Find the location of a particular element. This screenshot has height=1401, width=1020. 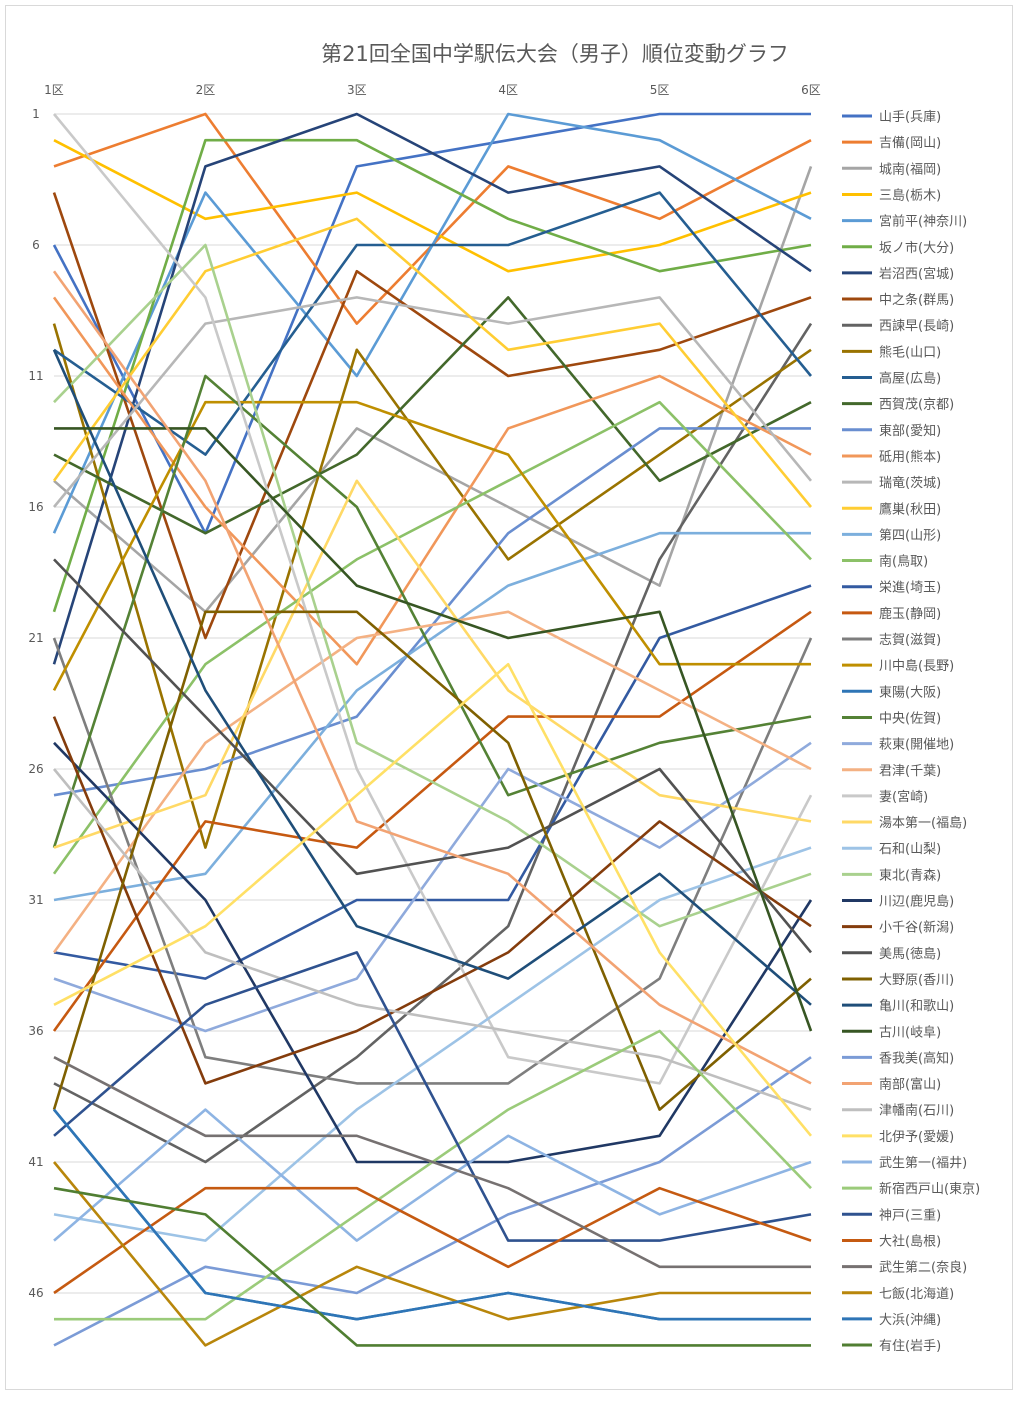

legend-entry: 岩沼西(宮城) is located at coordinates (916, 274).